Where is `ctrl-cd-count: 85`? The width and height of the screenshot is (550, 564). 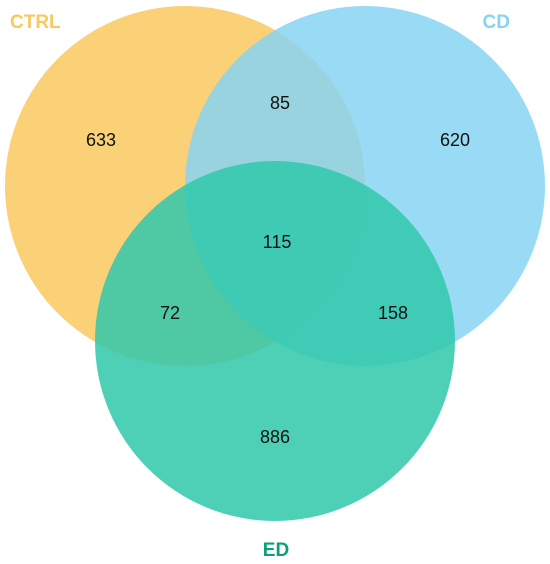
ctrl-cd-count: 85 is located at coordinates (280, 103).